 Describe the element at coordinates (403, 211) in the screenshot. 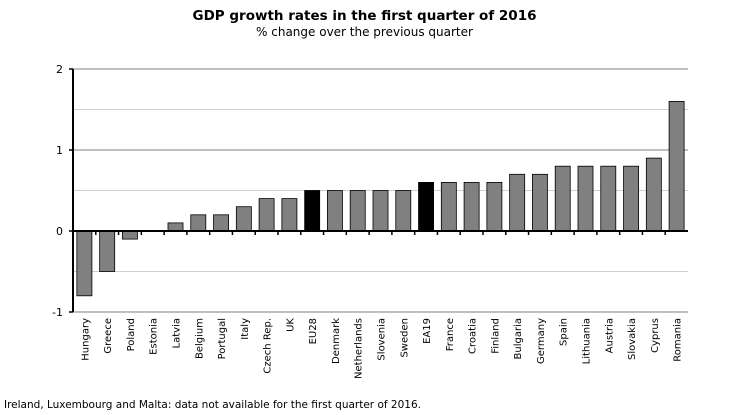

I see `bar-sweden` at that location.